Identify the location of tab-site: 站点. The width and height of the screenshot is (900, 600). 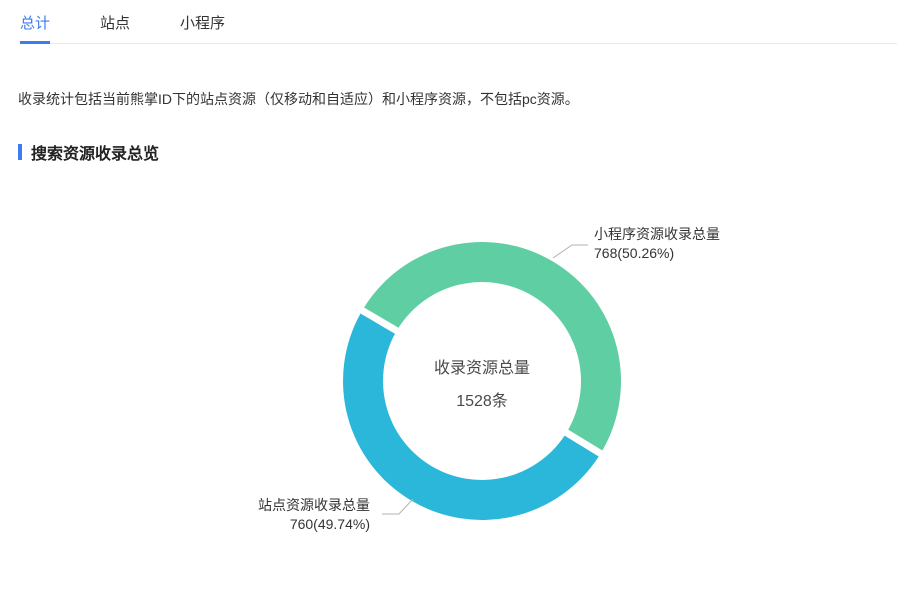
(115, 23).